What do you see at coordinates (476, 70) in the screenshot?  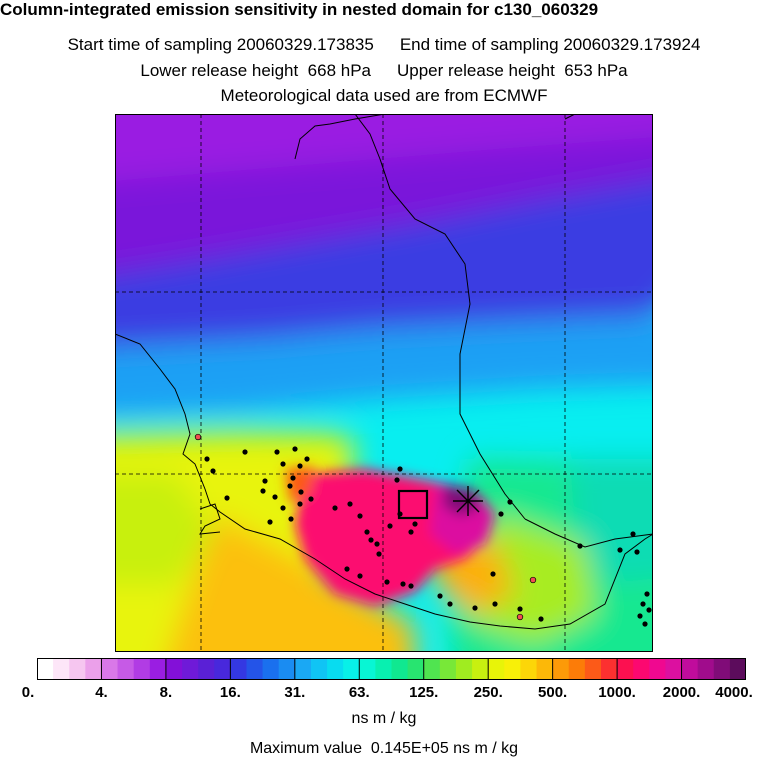 I see `upper-height-label: Upper release height` at bounding box center [476, 70].